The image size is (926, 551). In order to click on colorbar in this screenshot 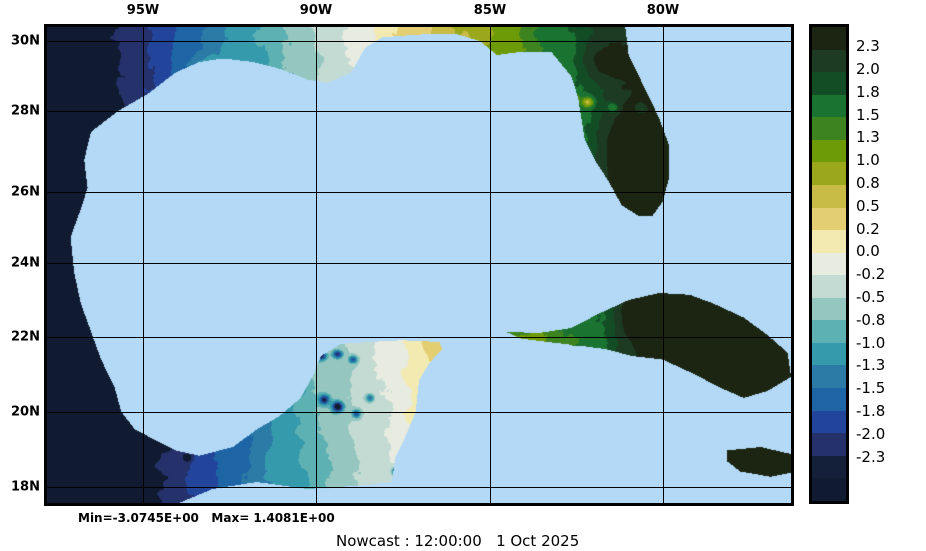, I will do `click(829, 264)`.